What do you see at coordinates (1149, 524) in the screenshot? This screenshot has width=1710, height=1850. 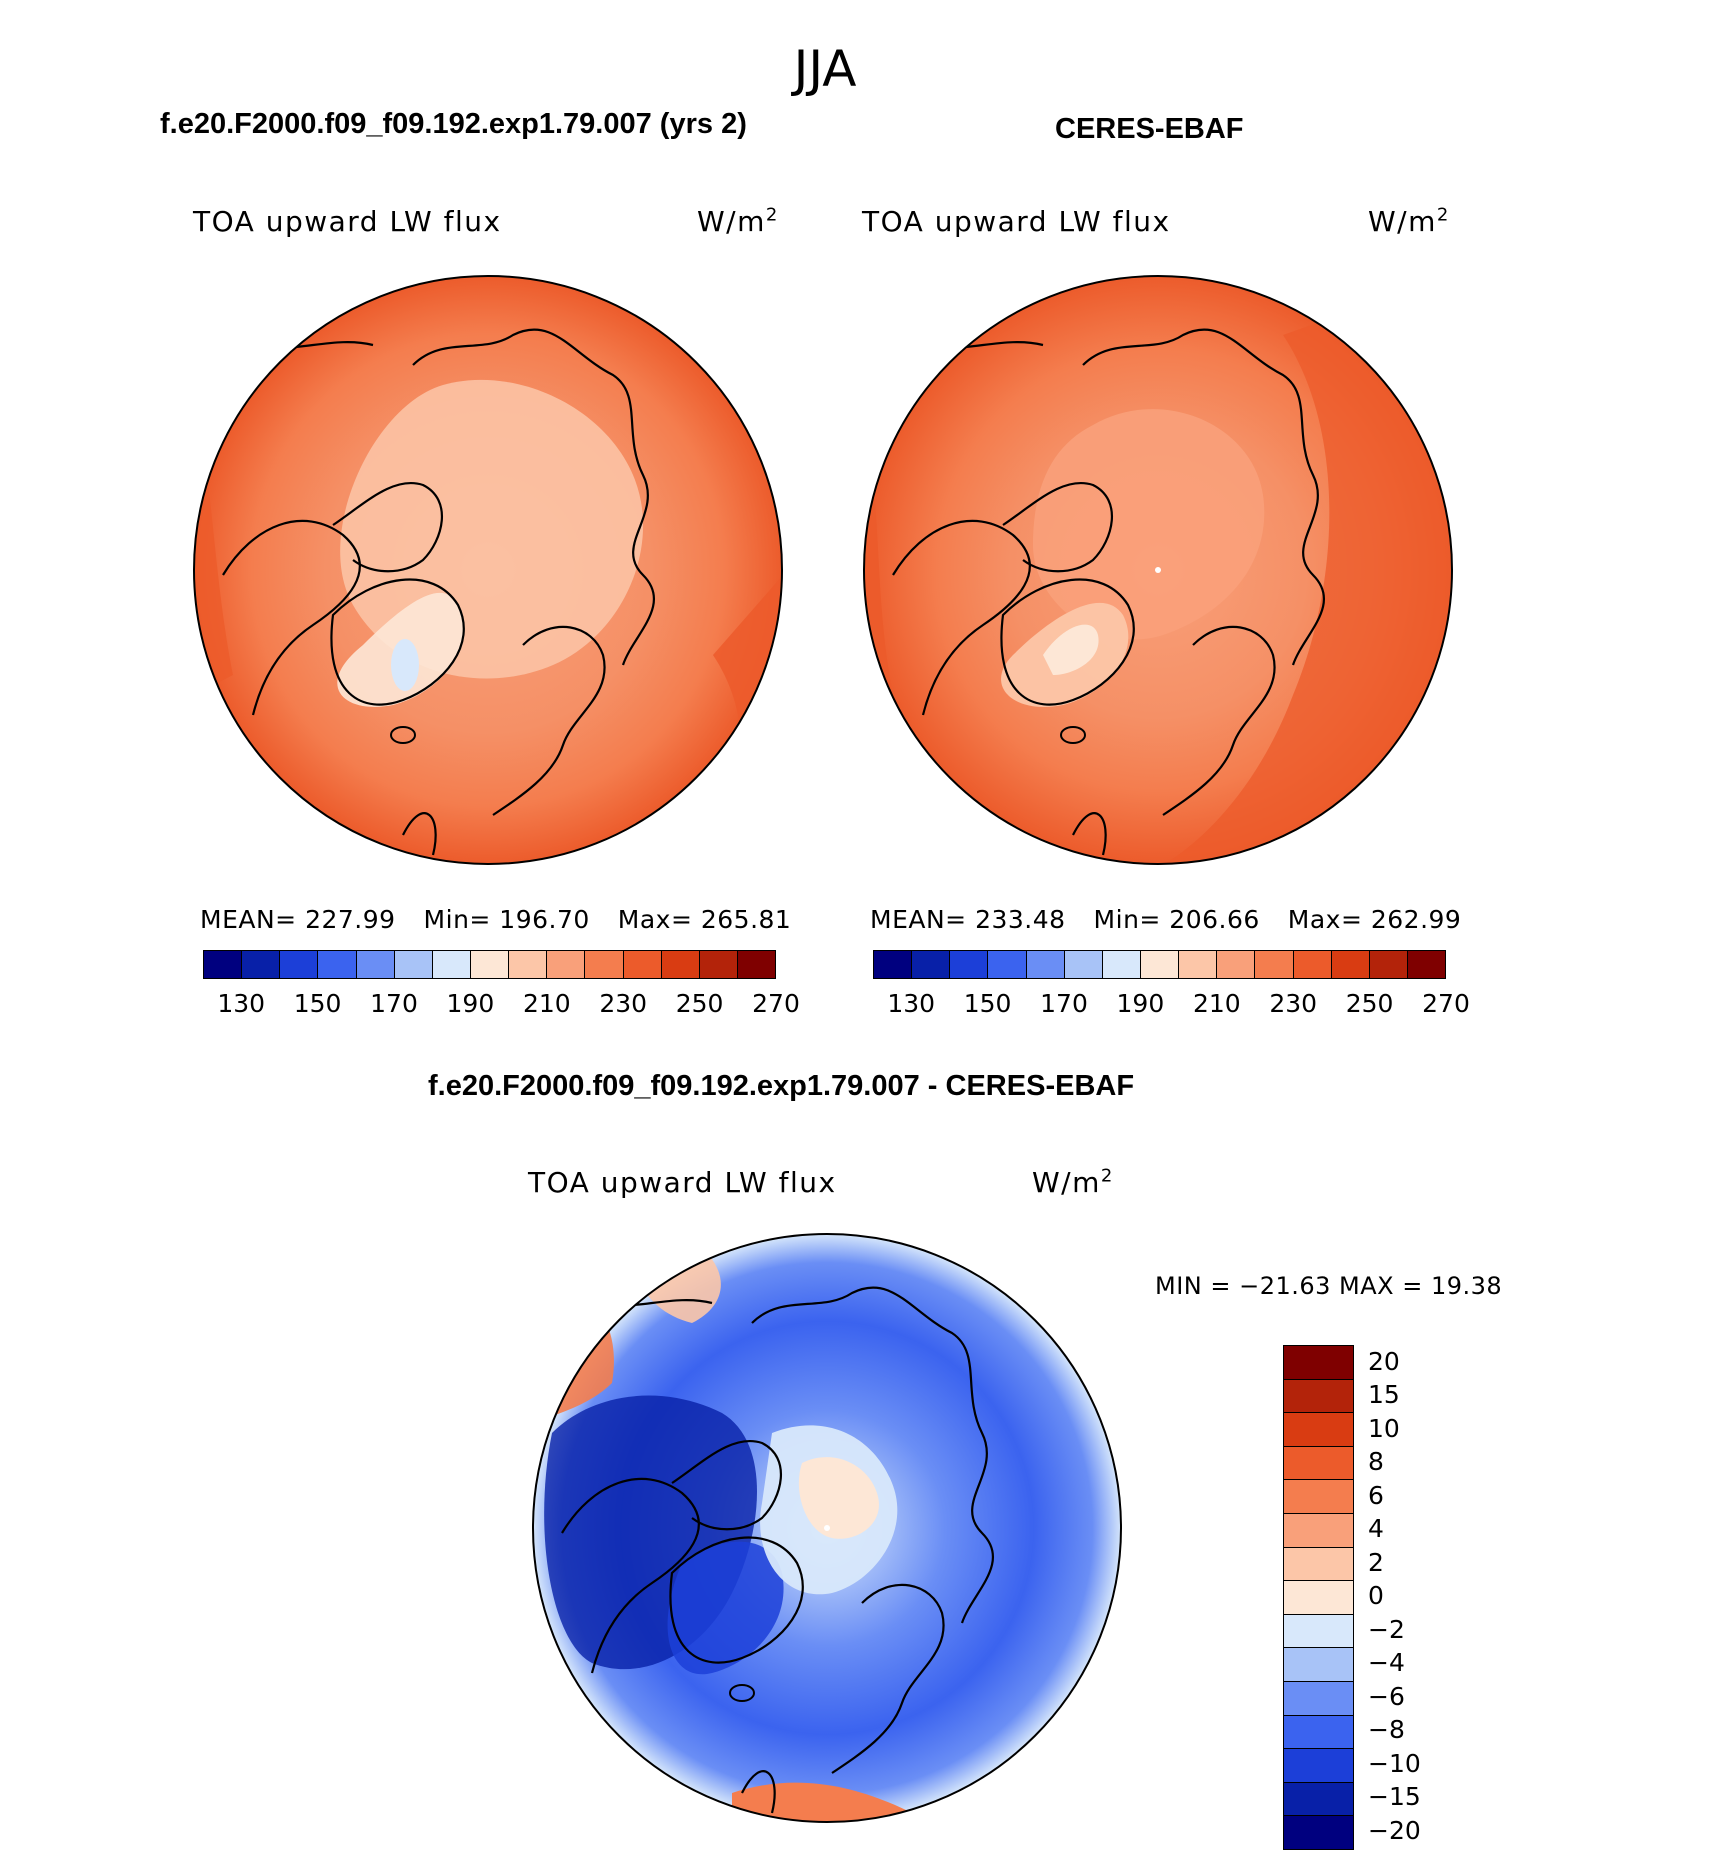 I see `right-arctic-ocean-region` at bounding box center [1149, 524].